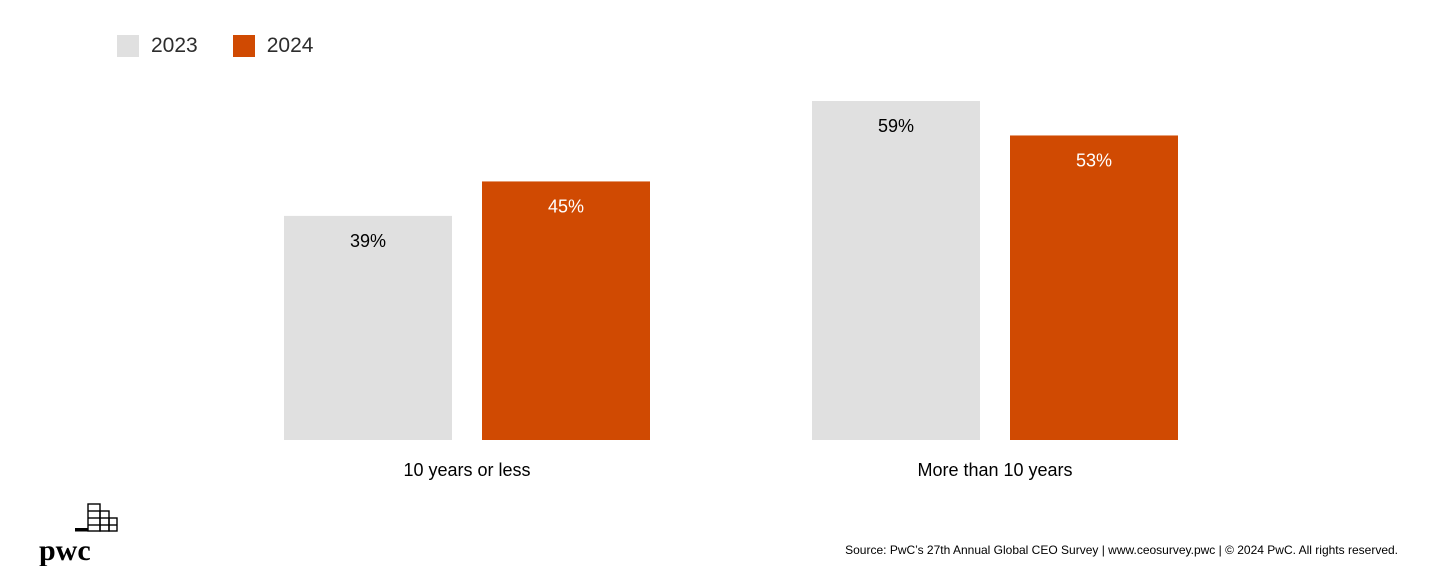 Image resolution: width=1456 pixels, height=588 pixels. What do you see at coordinates (65, 550) in the screenshot?
I see `pwc-logo-text: pwc` at bounding box center [65, 550].